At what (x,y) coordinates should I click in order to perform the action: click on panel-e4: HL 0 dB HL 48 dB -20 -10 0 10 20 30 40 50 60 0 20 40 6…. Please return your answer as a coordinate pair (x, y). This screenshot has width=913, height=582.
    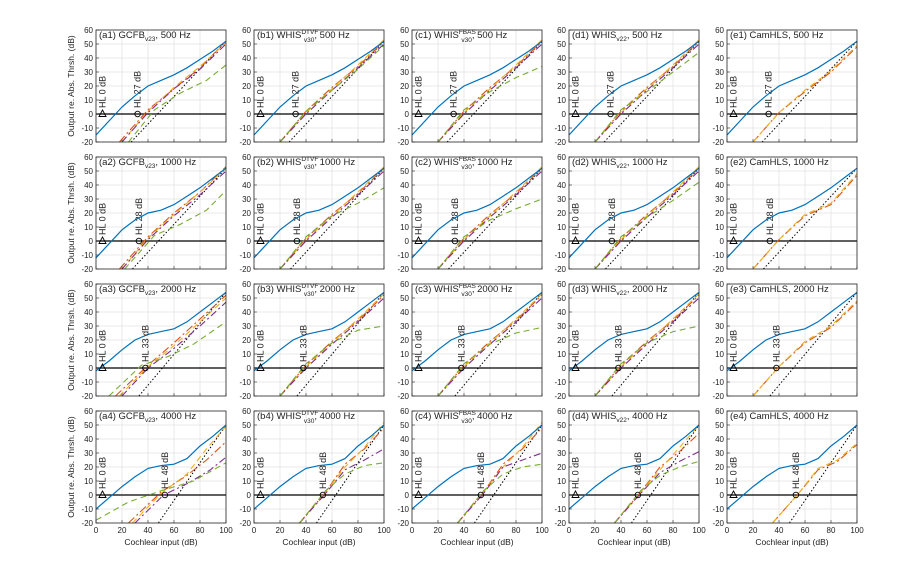
    Looking at the image, I should click on (788, 477).